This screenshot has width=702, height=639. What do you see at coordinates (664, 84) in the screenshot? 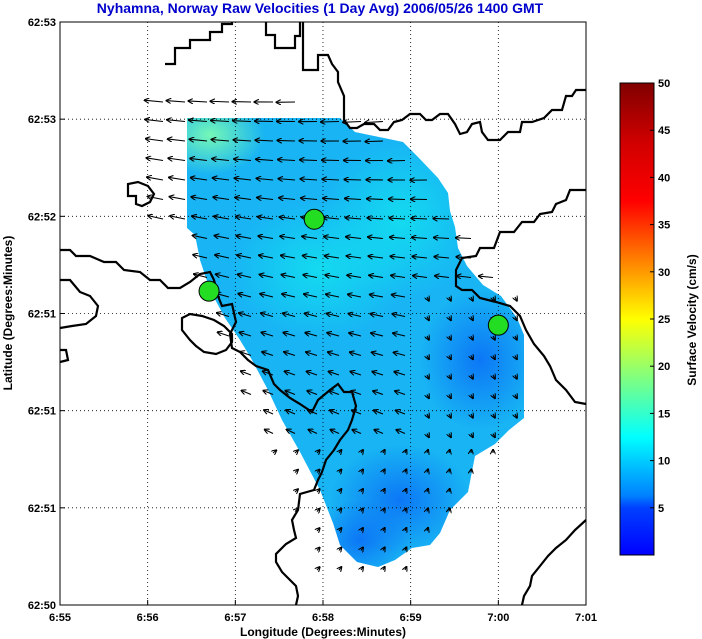
I see `colorbar-tick-label: 50` at bounding box center [664, 84].